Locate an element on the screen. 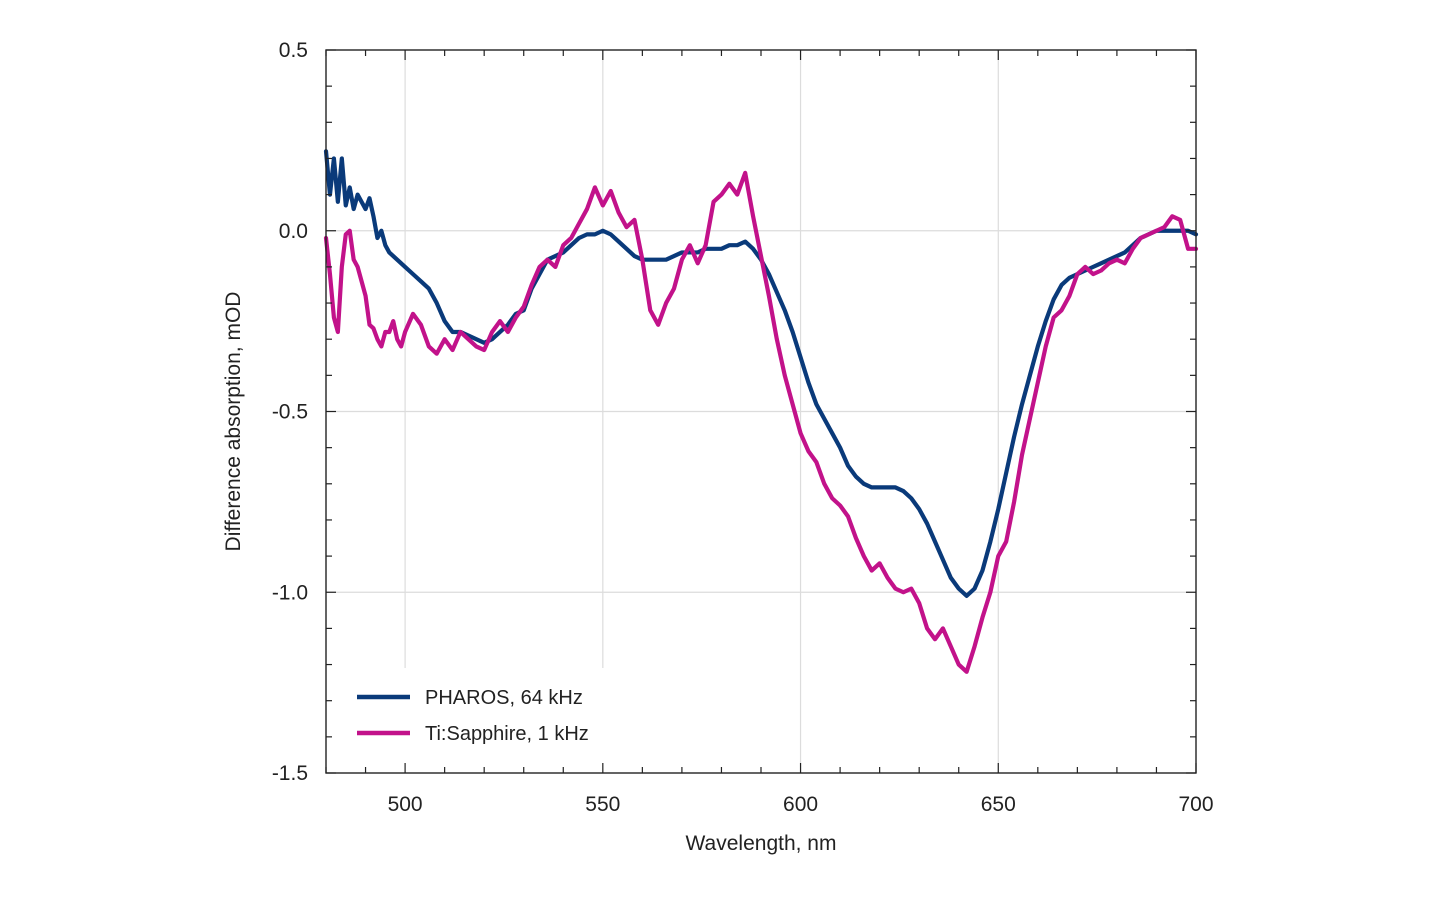 This screenshot has height=905, width=1440. y-axis-title: Difference absorption, mOD is located at coordinates (233, 422).